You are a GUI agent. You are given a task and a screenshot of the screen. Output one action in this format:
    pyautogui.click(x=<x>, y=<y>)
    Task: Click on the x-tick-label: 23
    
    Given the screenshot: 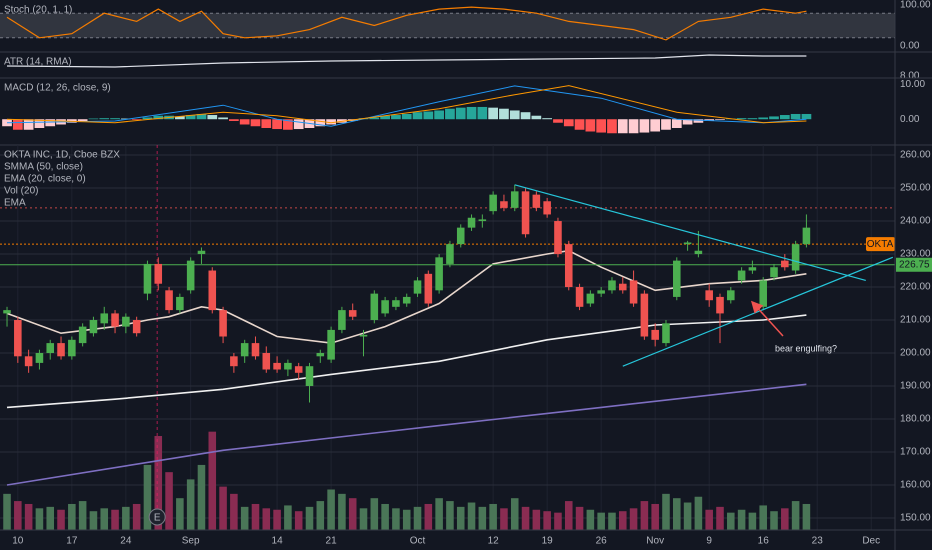 What is the action you would take?
    pyautogui.click(x=818, y=541)
    